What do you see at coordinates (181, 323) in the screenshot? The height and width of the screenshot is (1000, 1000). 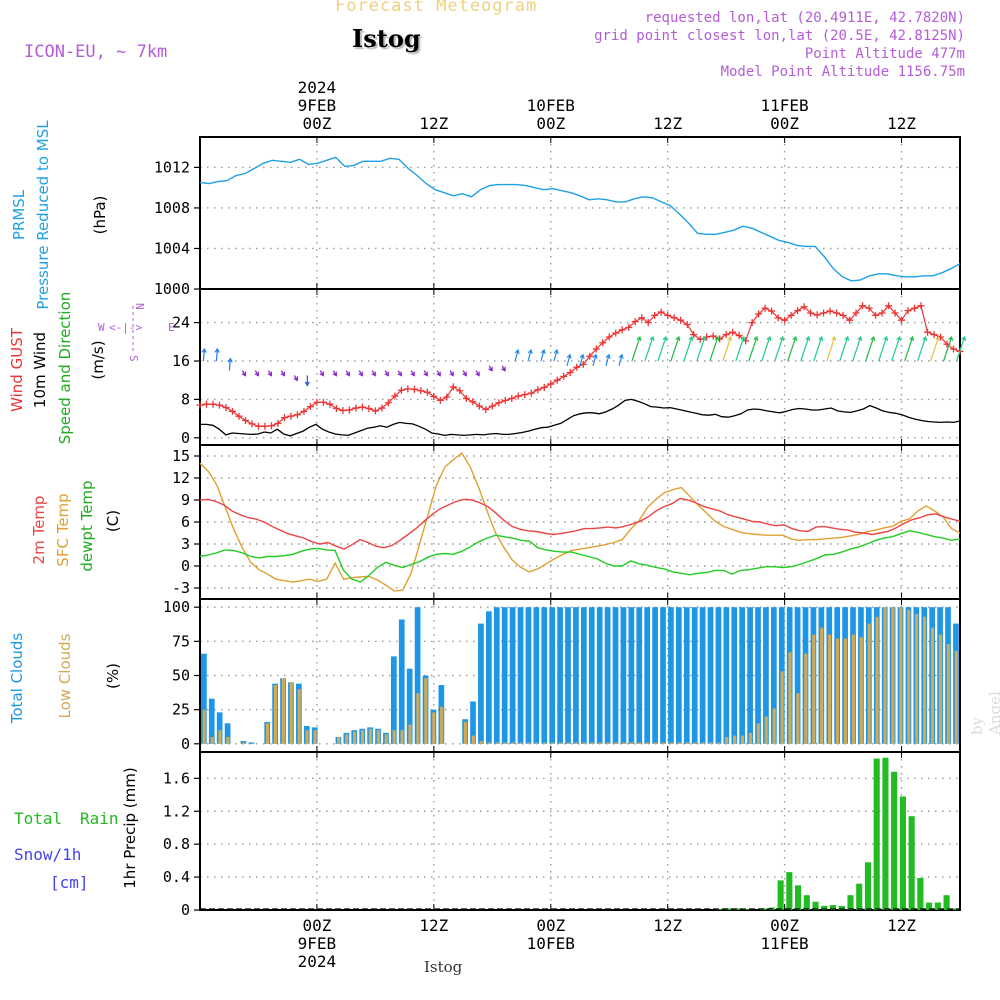 I see `y-tick-label: 24` at bounding box center [181, 323].